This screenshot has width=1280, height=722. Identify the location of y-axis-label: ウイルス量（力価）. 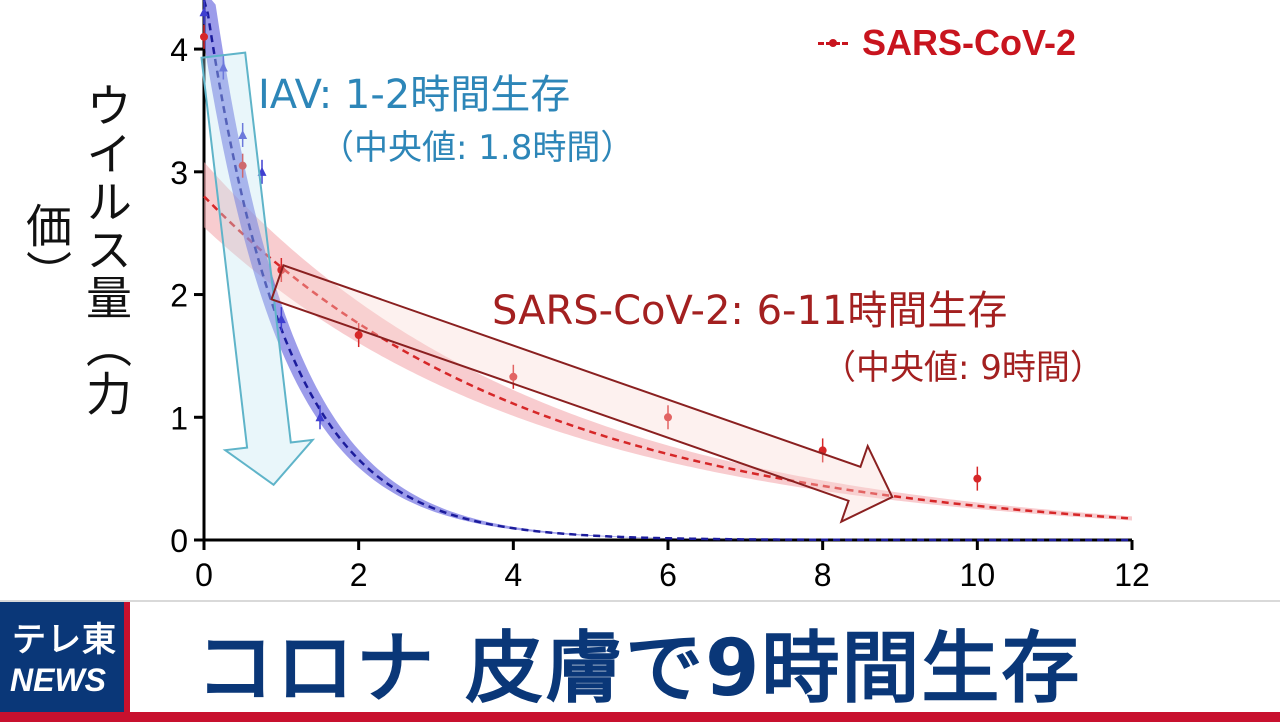
(76, 250).